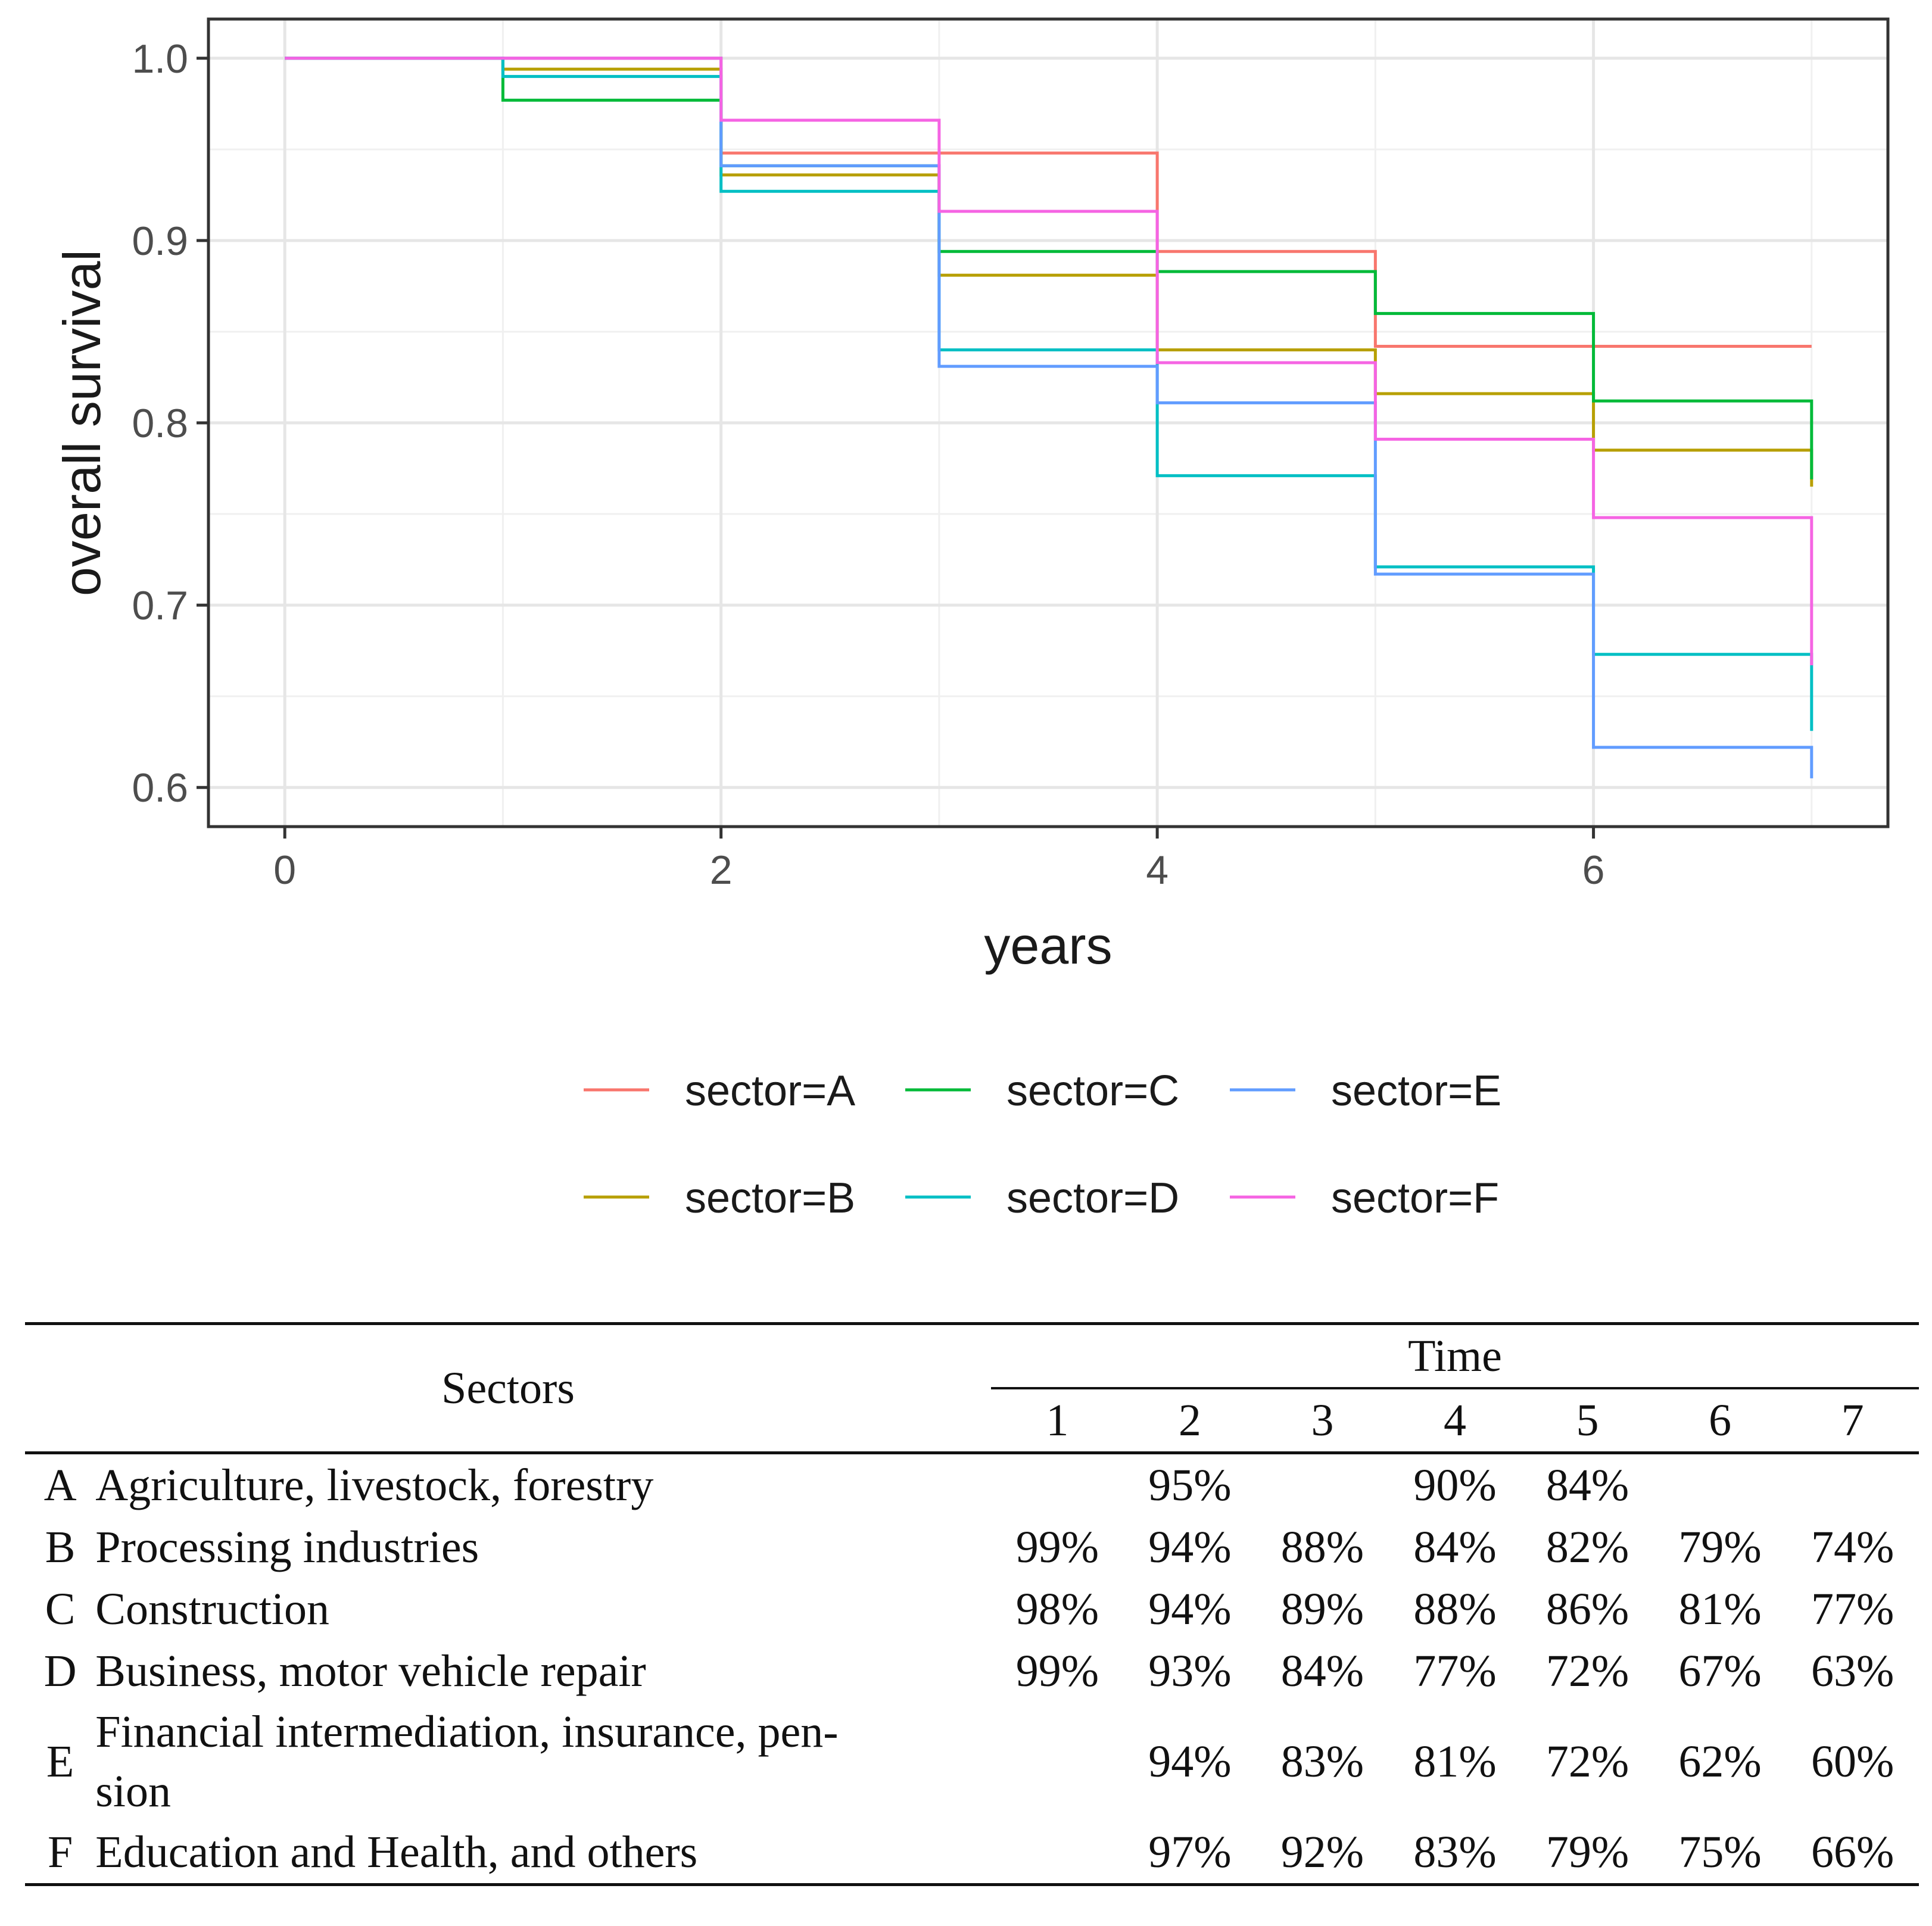  Describe the element at coordinates (1048, 945) in the screenshot. I see `x-axis-title: years` at that location.